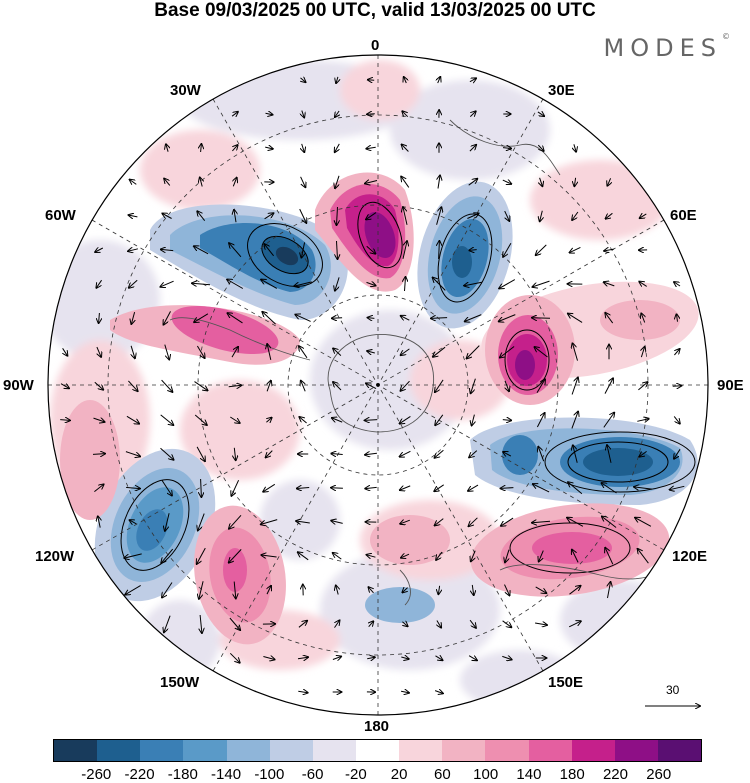 This screenshot has width=750, height=783. Describe the element at coordinates (566, 682) in the screenshot. I see `lon-label-150e: 150E` at that location.